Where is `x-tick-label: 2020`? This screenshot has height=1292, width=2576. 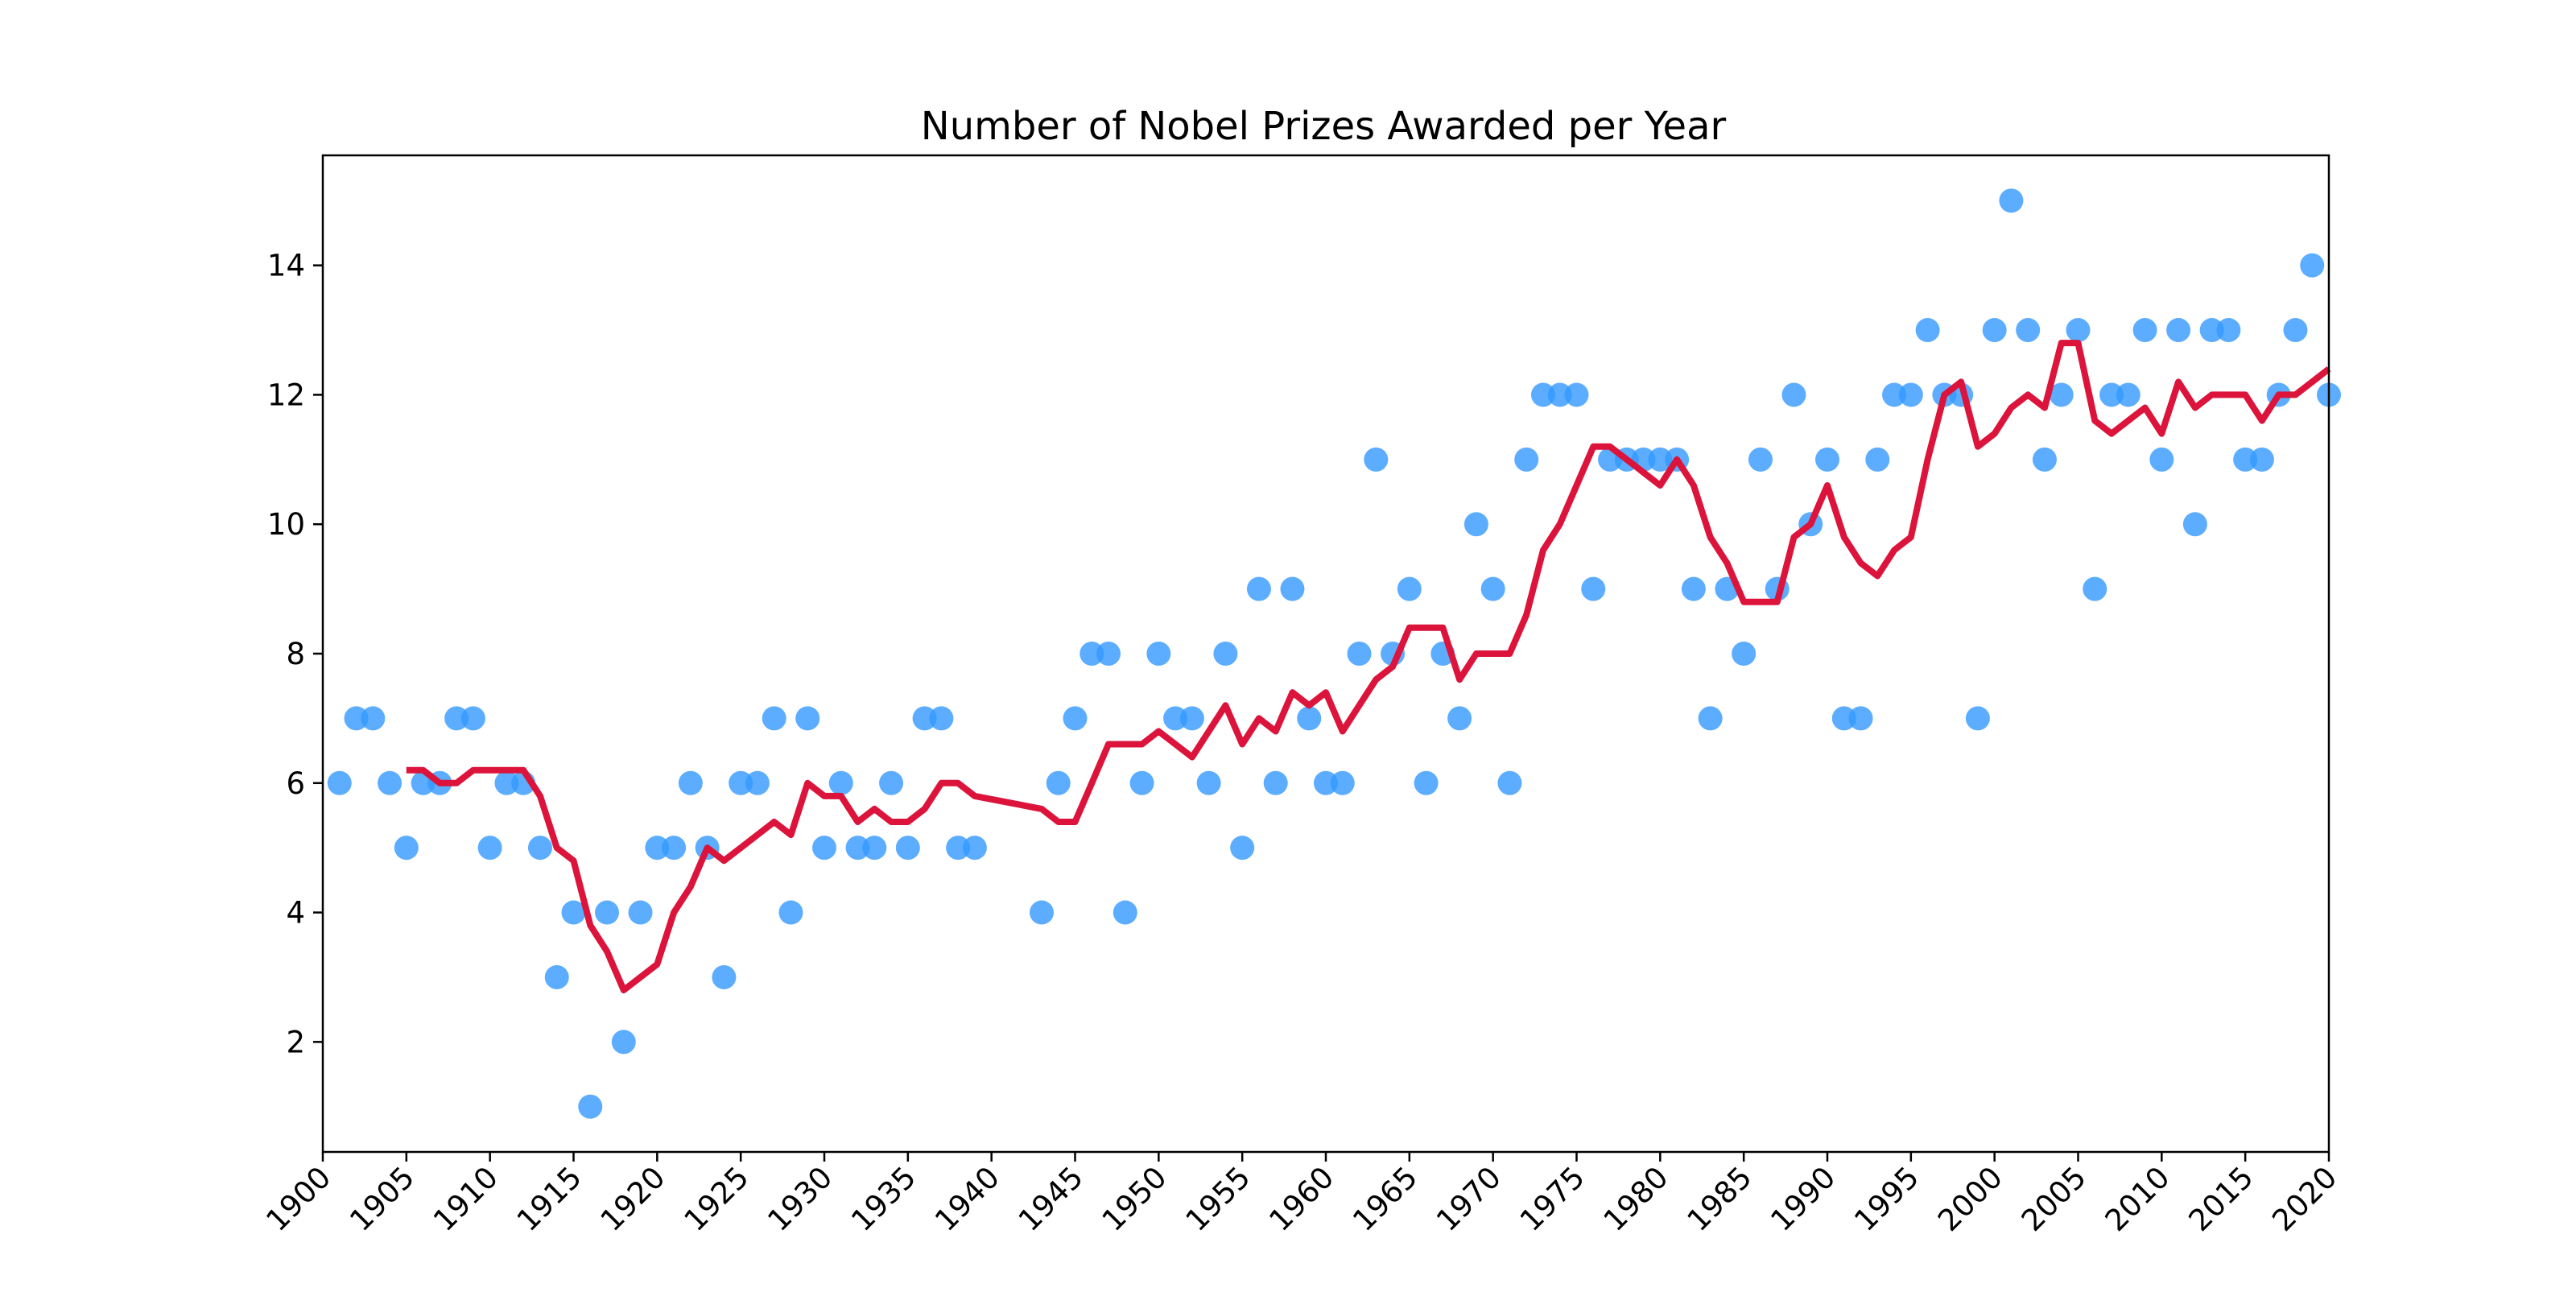
x-tick-label: 2020 is located at coordinates (2304, 1199).